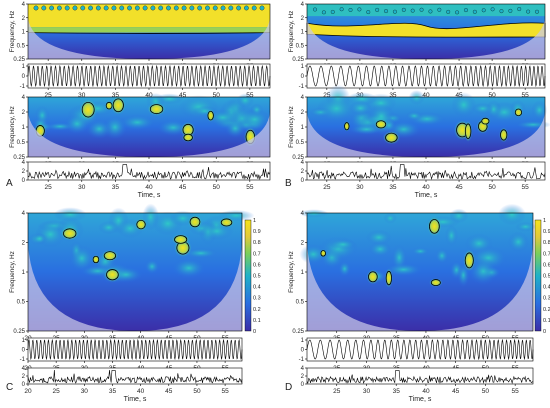 The height and width of the screenshot is (408, 550). I want to click on noise-x-axis-A-tick-label: 40, so click(149, 187).